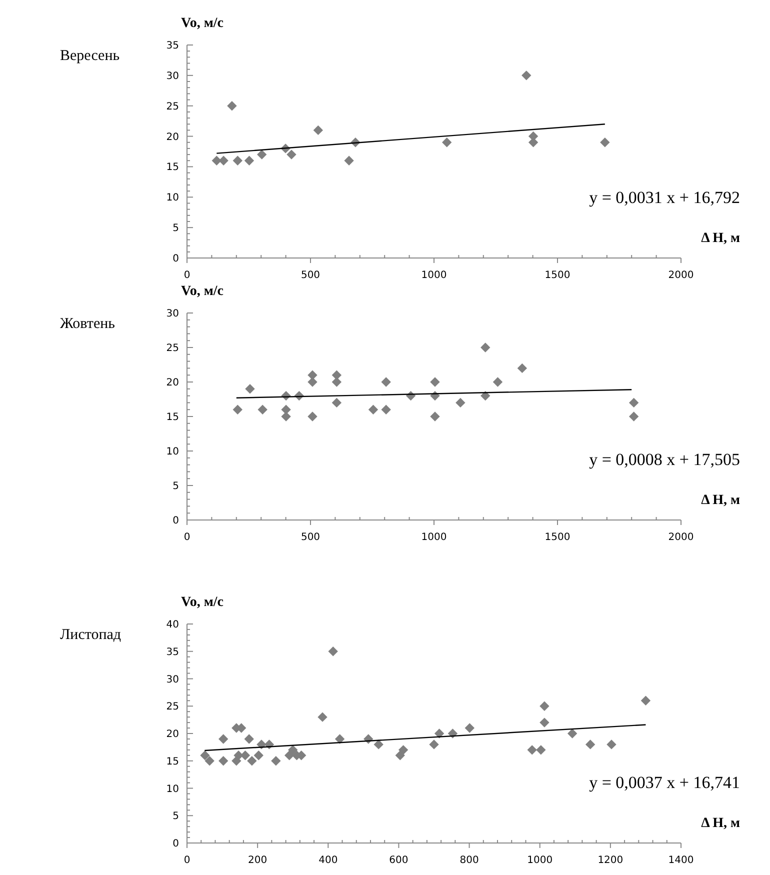 Image resolution: width=770 pixels, height=875 pixels. What do you see at coordinates (611, 860) in the screenshot?
I see `x-tick-label: 1200` at bounding box center [611, 860].